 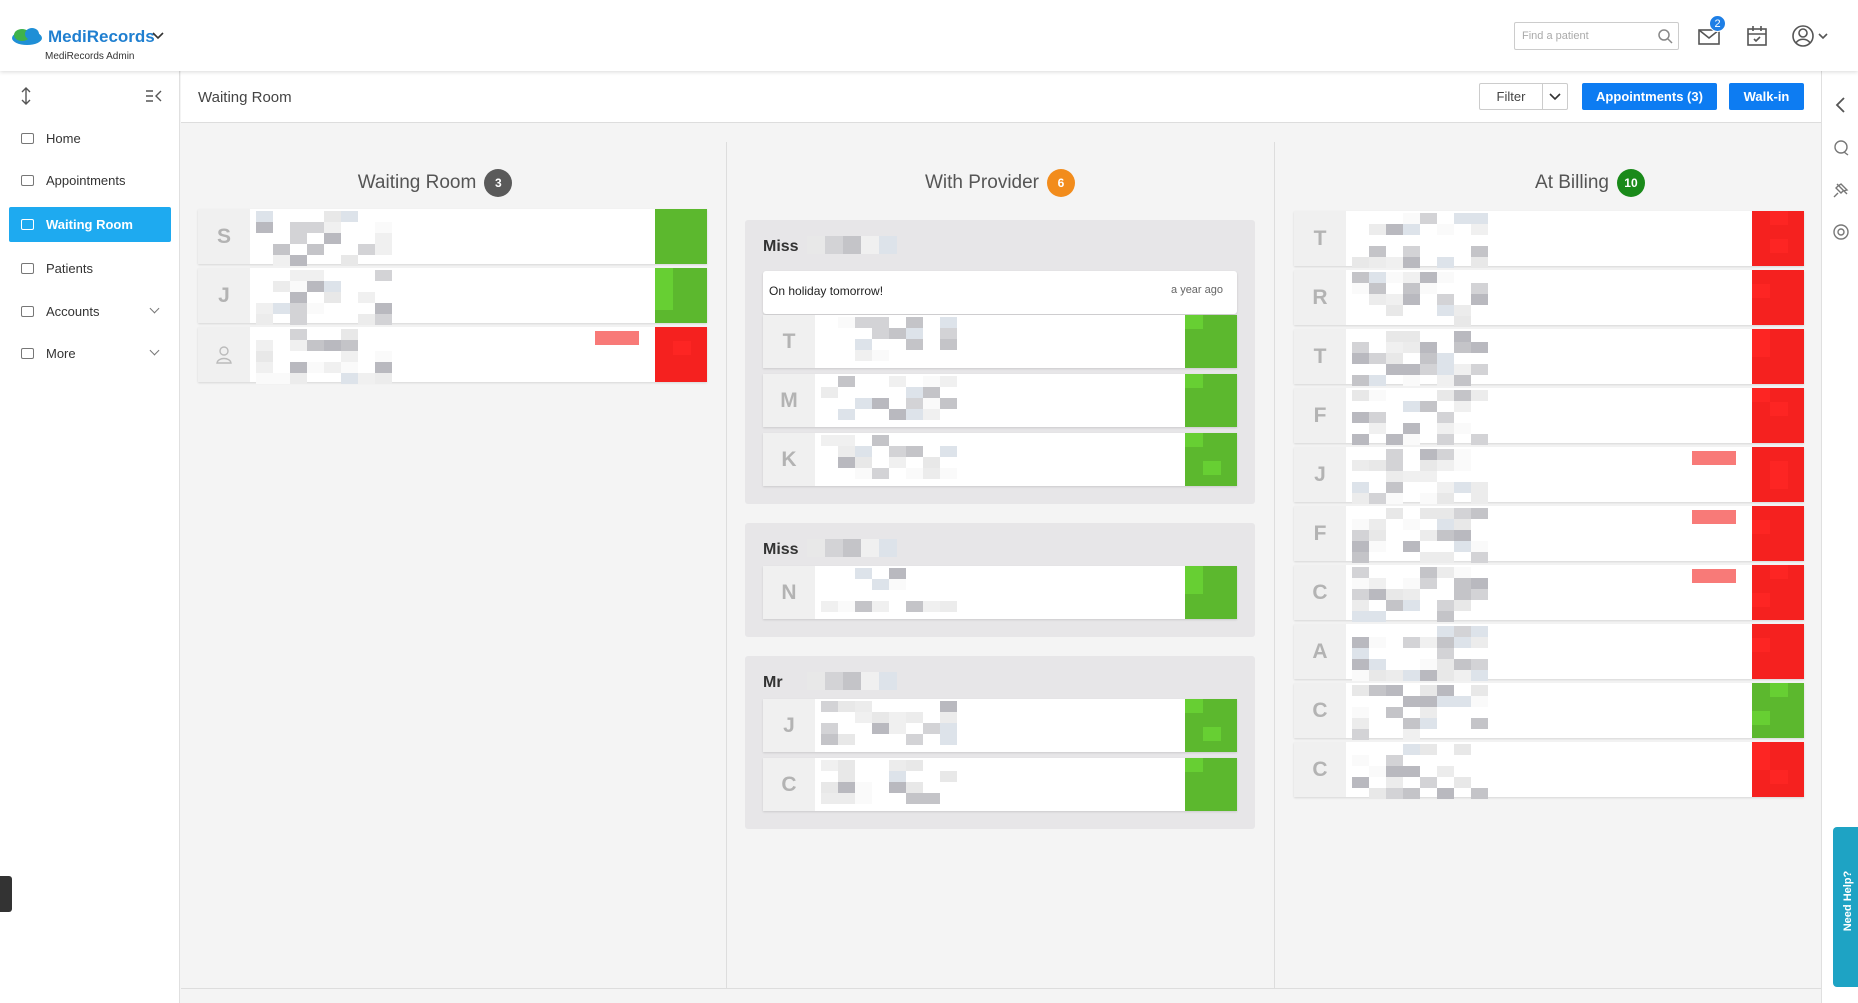 I want to click on nav-item: Patients, so click(x=90, y=268).